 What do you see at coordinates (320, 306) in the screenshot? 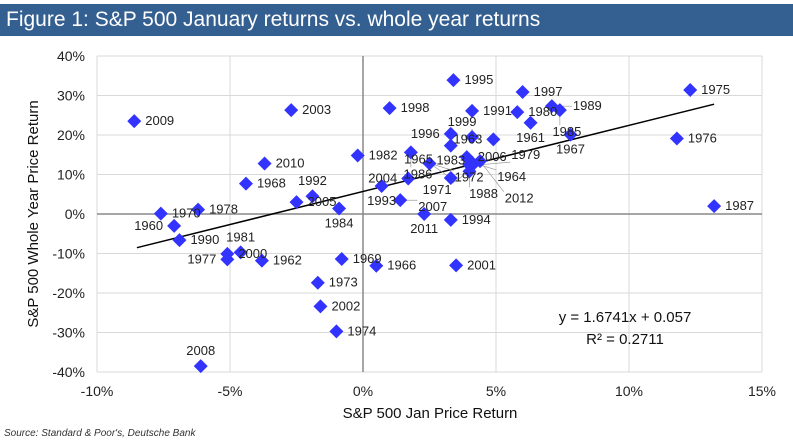
I see `data-point-2002` at bounding box center [320, 306].